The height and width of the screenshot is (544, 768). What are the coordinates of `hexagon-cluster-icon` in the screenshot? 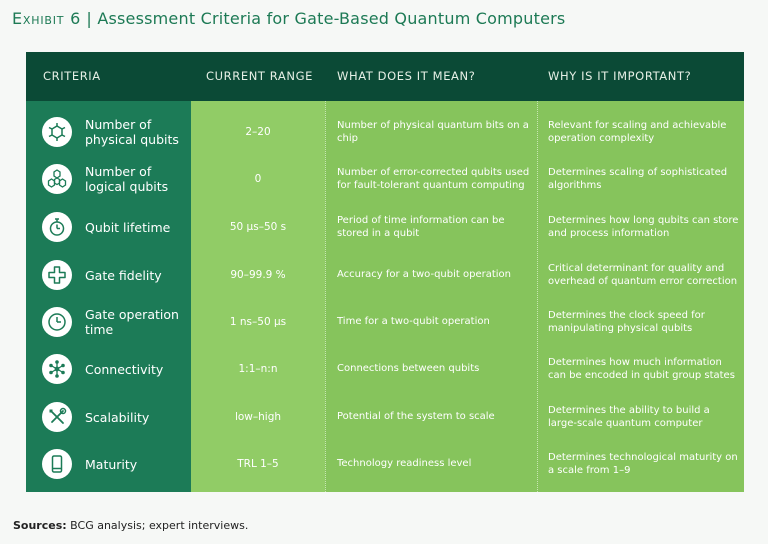 It's located at (57, 179).